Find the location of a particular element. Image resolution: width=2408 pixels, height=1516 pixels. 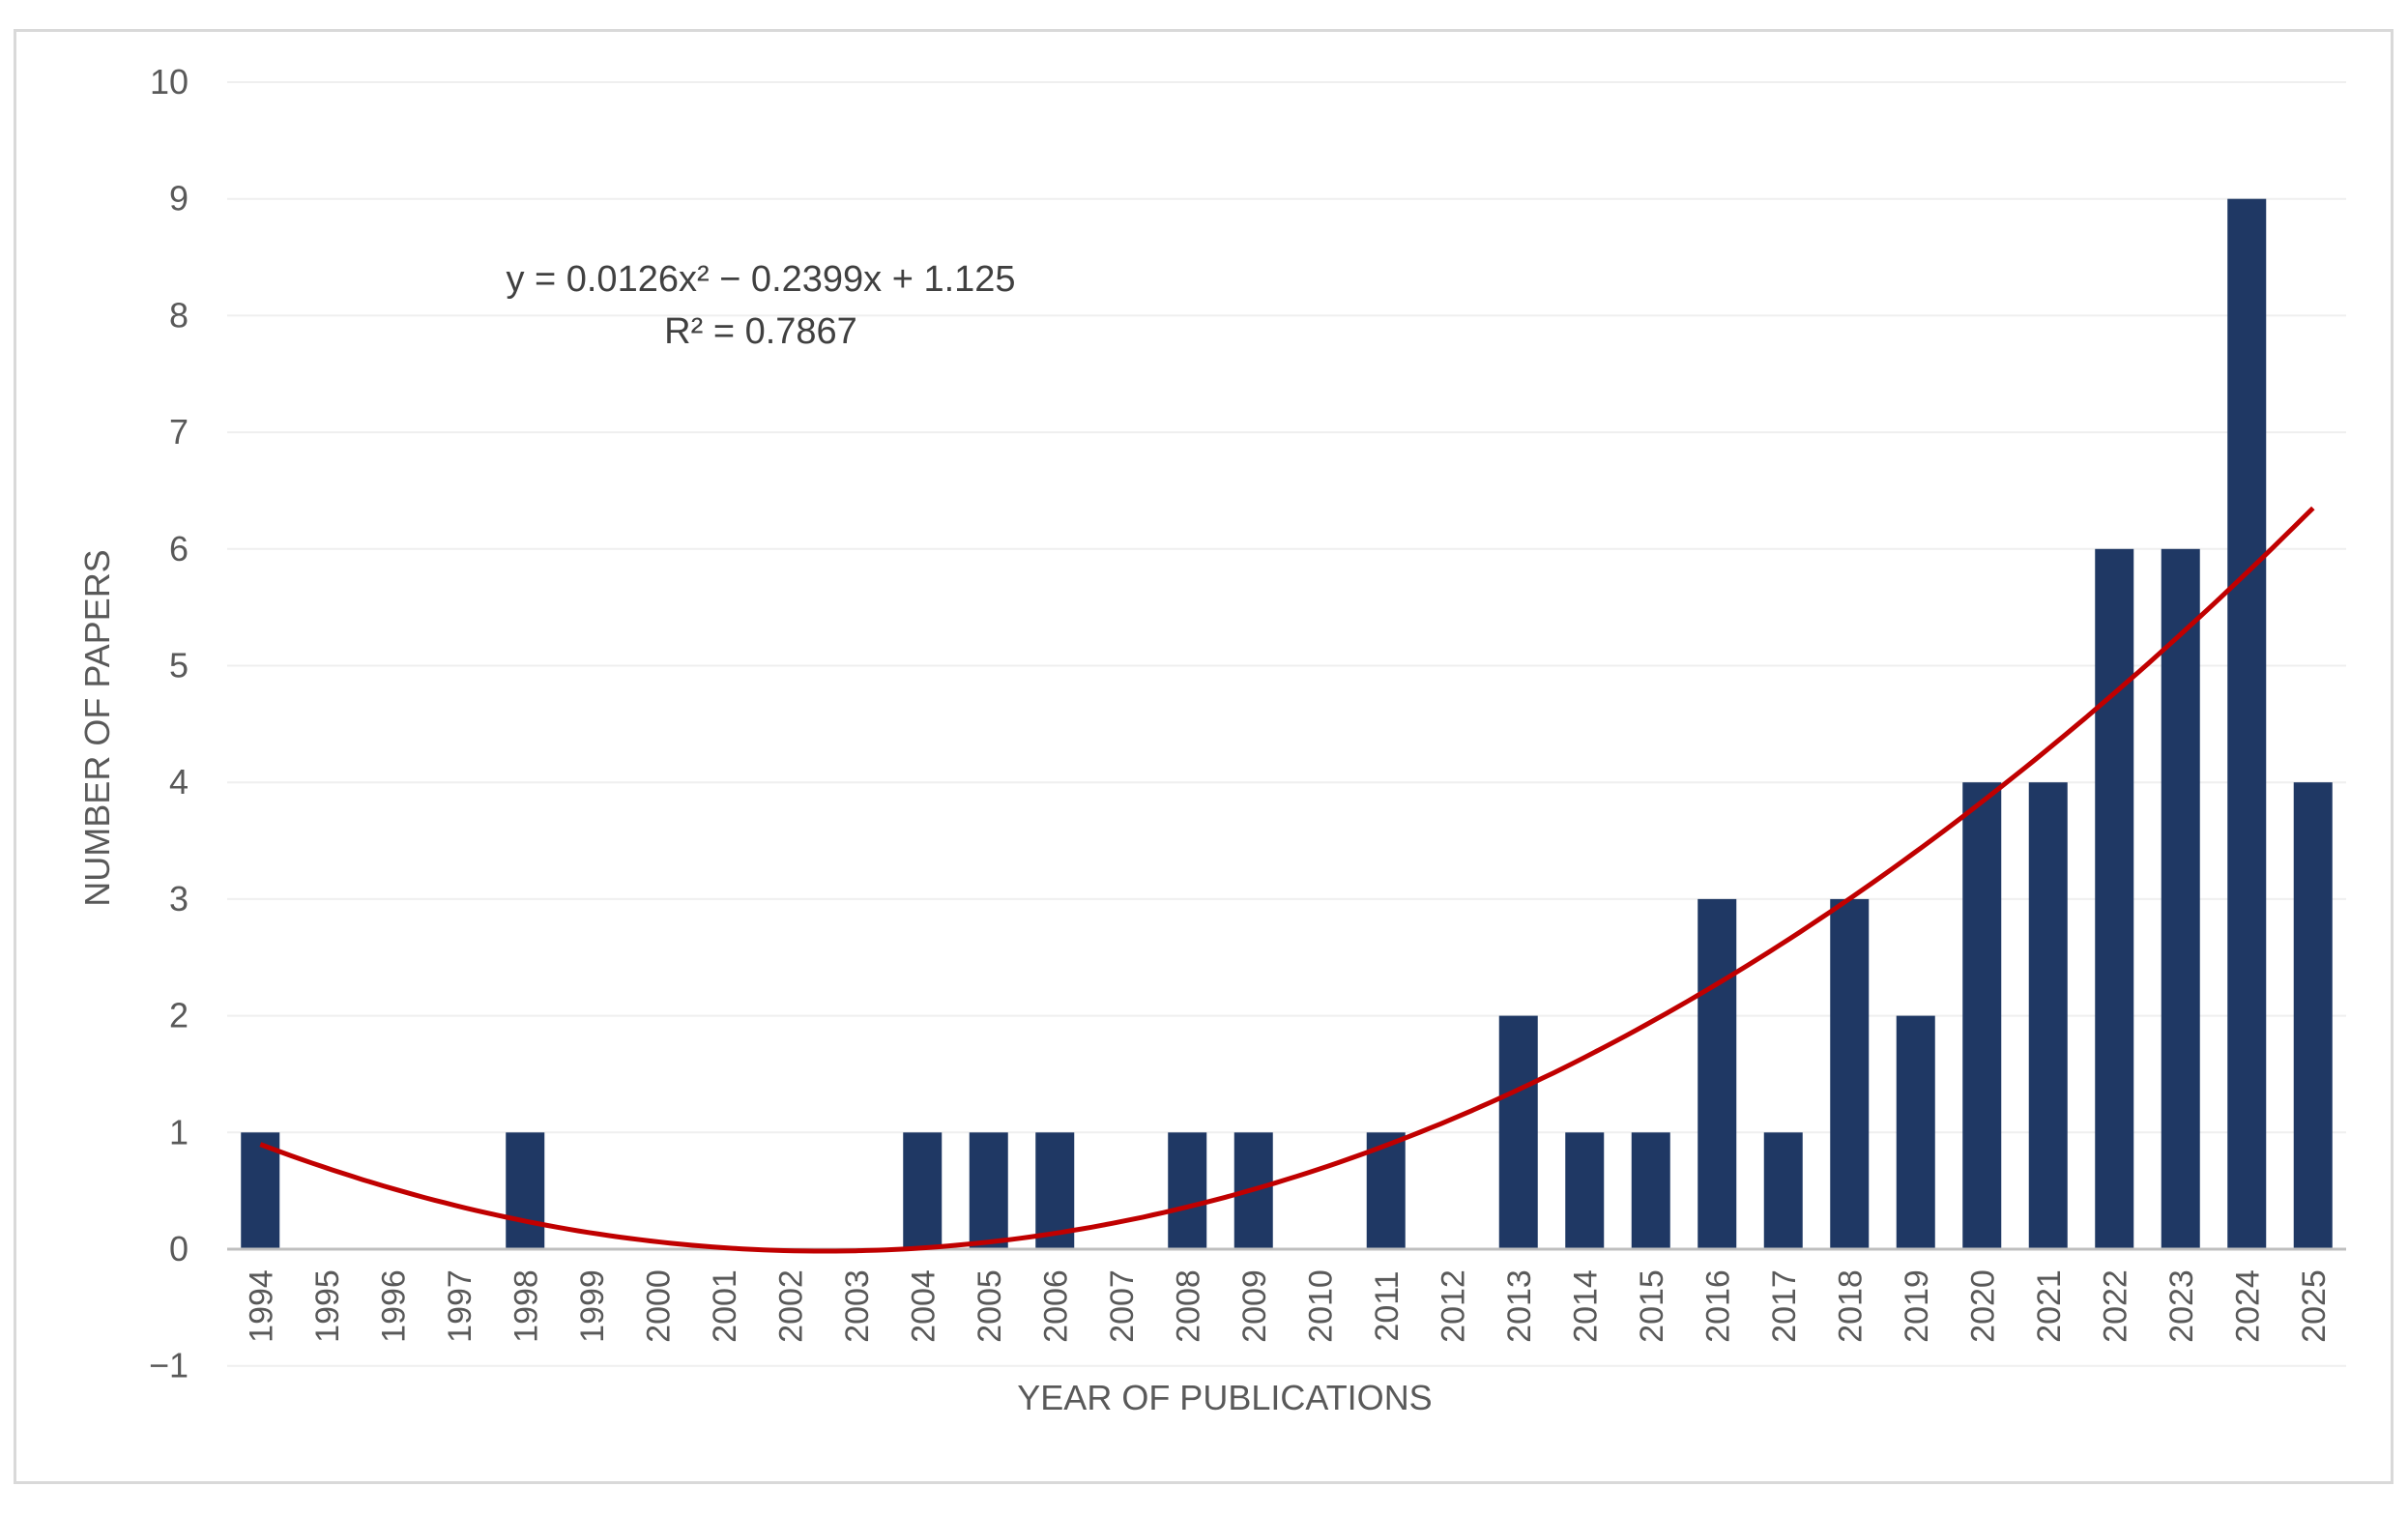

y-tick-label: 7 is located at coordinates (179, 432).